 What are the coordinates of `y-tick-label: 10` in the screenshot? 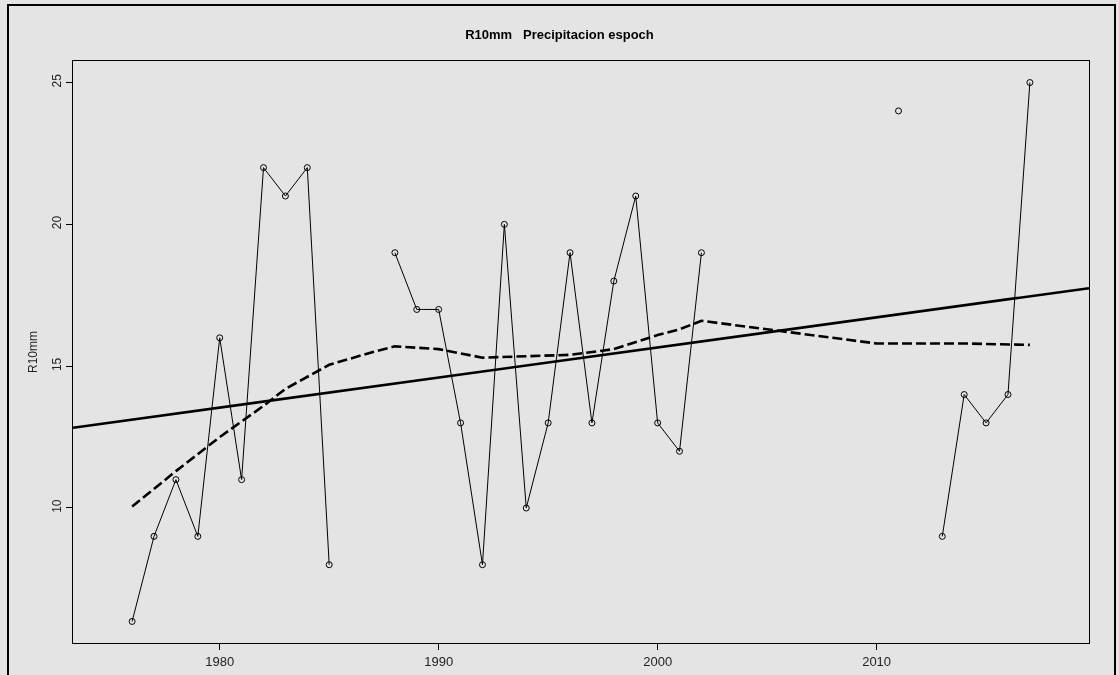 It's located at (57, 506).